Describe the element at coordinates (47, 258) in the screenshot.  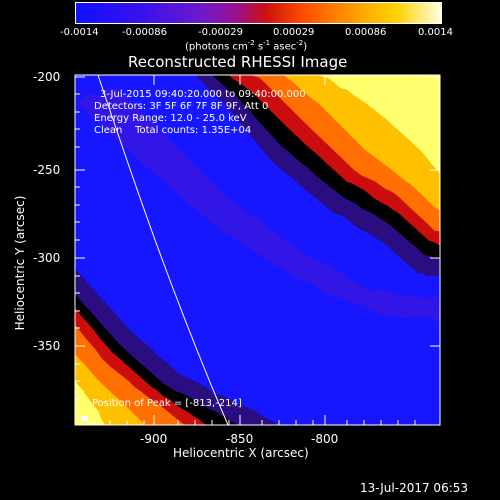
I see `y-tick-label-2: -300` at that location.